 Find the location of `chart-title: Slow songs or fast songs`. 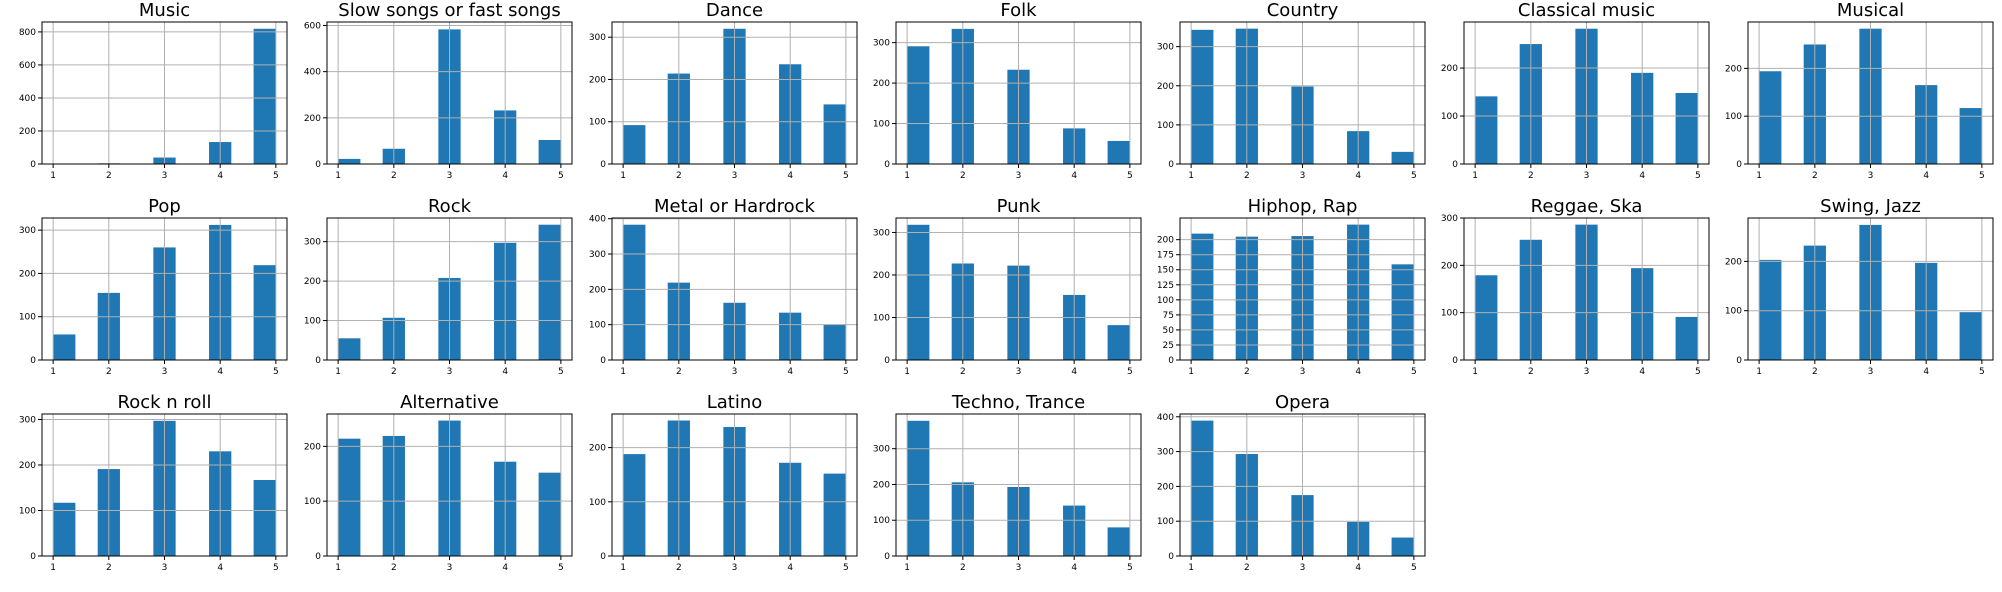

chart-title: Slow songs or fast songs is located at coordinates (449, 10).